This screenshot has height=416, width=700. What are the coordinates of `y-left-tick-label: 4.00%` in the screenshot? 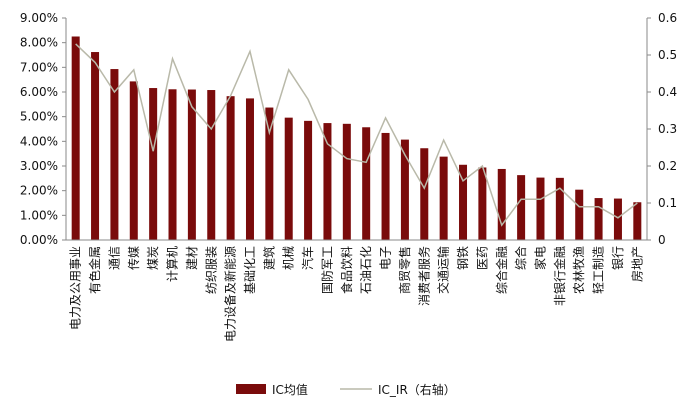 It's located at (39, 141).